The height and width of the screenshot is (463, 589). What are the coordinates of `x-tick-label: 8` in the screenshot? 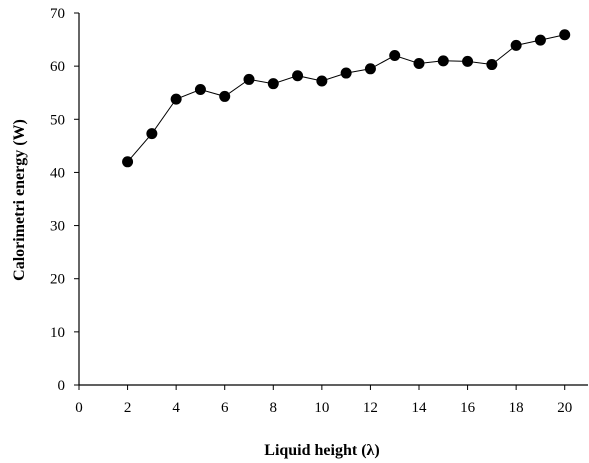 It's located at (274, 408).